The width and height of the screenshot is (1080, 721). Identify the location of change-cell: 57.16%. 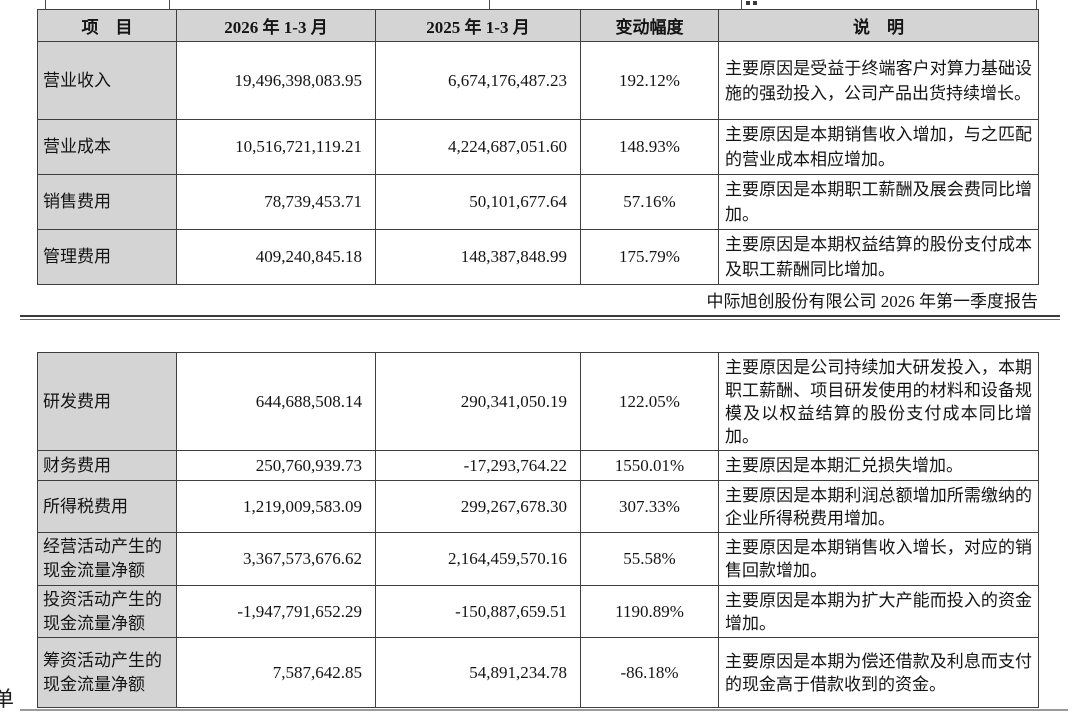
(649, 202).